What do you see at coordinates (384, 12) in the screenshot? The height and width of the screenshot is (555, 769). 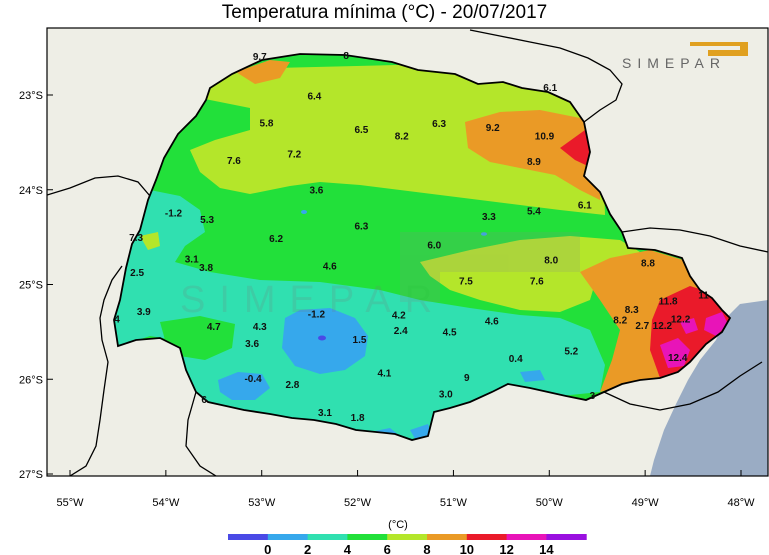 I see `map-title: Temperatura mínima (°C) - 20/07/2017` at bounding box center [384, 12].